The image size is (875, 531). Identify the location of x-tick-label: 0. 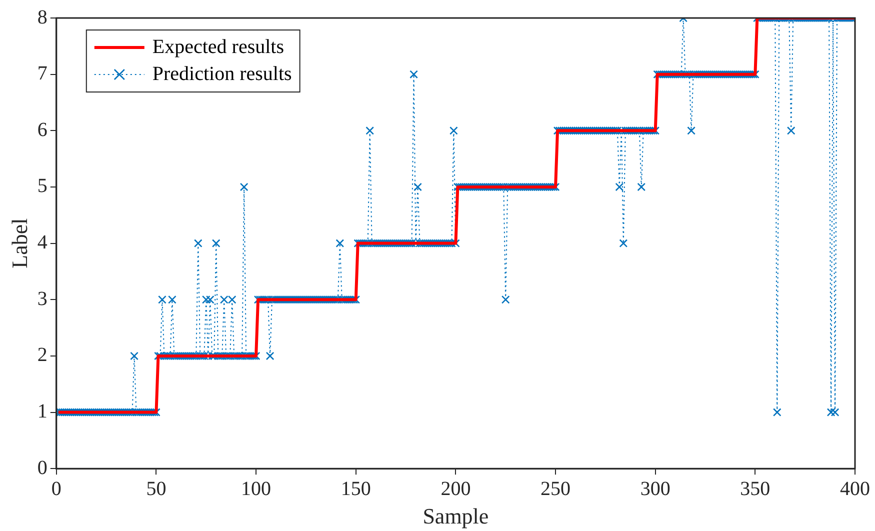
(56, 489).